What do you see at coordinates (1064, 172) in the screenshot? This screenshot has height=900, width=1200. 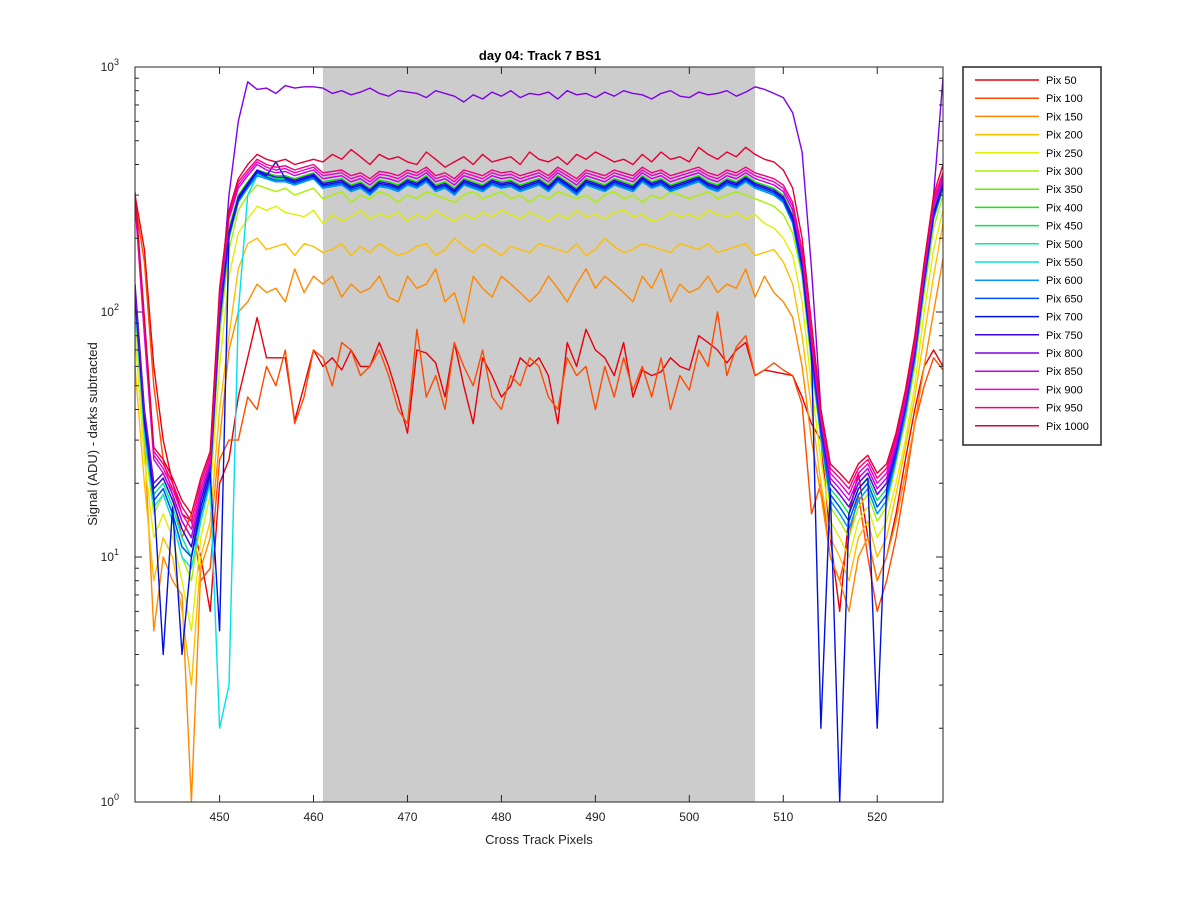 I see `legend-label: Pix 300` at bounding box center [1064, 172].